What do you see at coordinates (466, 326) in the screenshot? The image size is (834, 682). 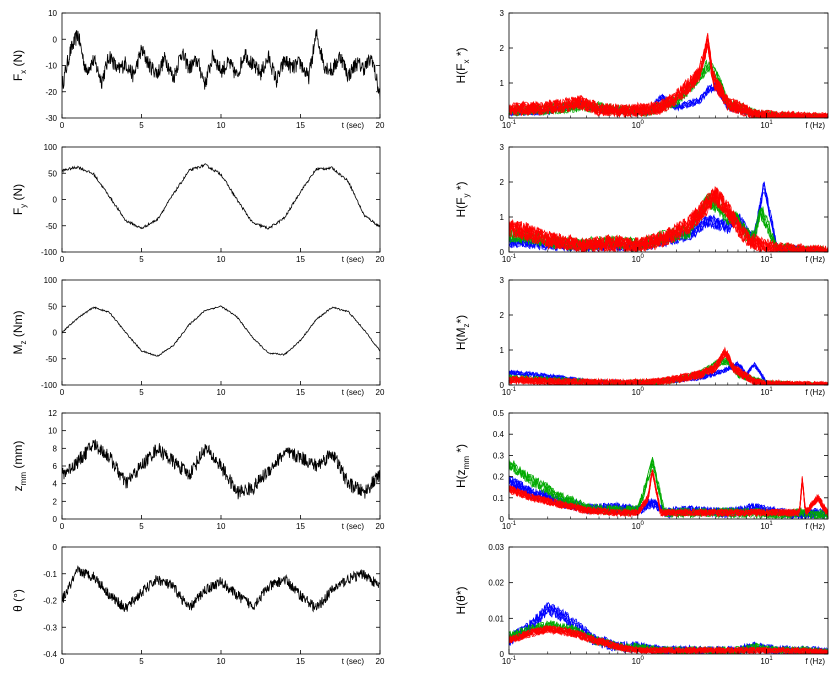 I see `y-axis-label-sub: z` at bounding box center [466, 326].